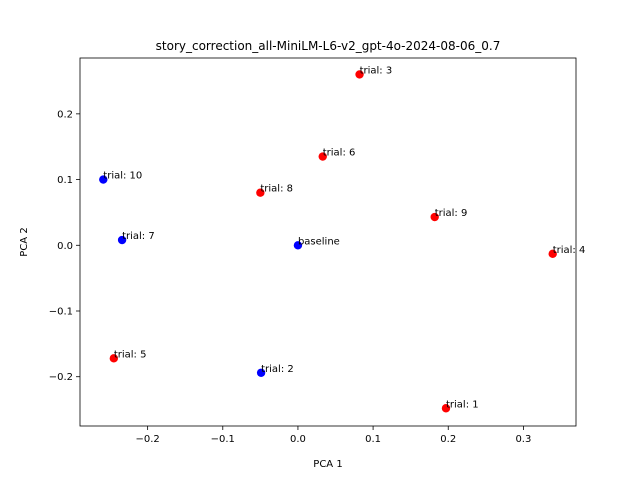  Describe the element at coordinates (276, 189) in the screenshot. I see `point-label: trial: 8` at that location.